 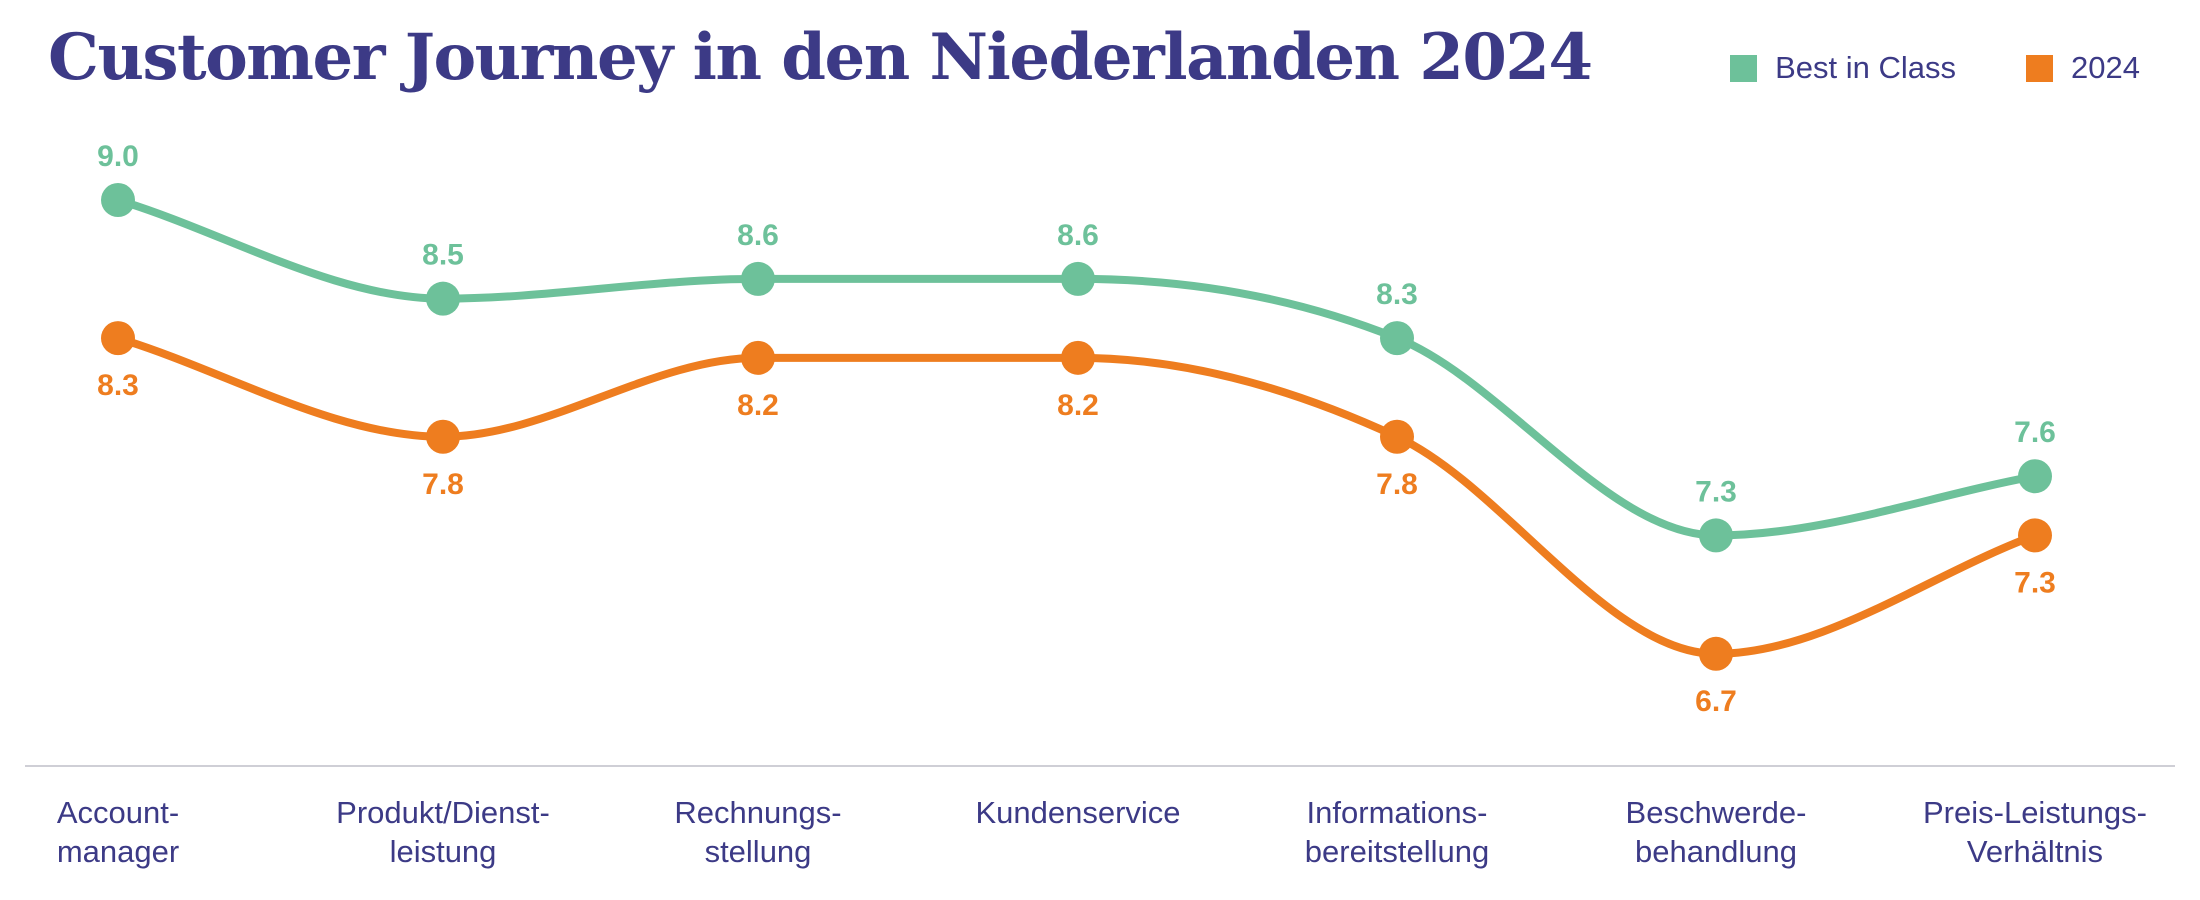 What do you see at coordinates (443, 484) in the screenshot?
I see `data-label-1-1: 7.8` at bounding box center [443, 484].